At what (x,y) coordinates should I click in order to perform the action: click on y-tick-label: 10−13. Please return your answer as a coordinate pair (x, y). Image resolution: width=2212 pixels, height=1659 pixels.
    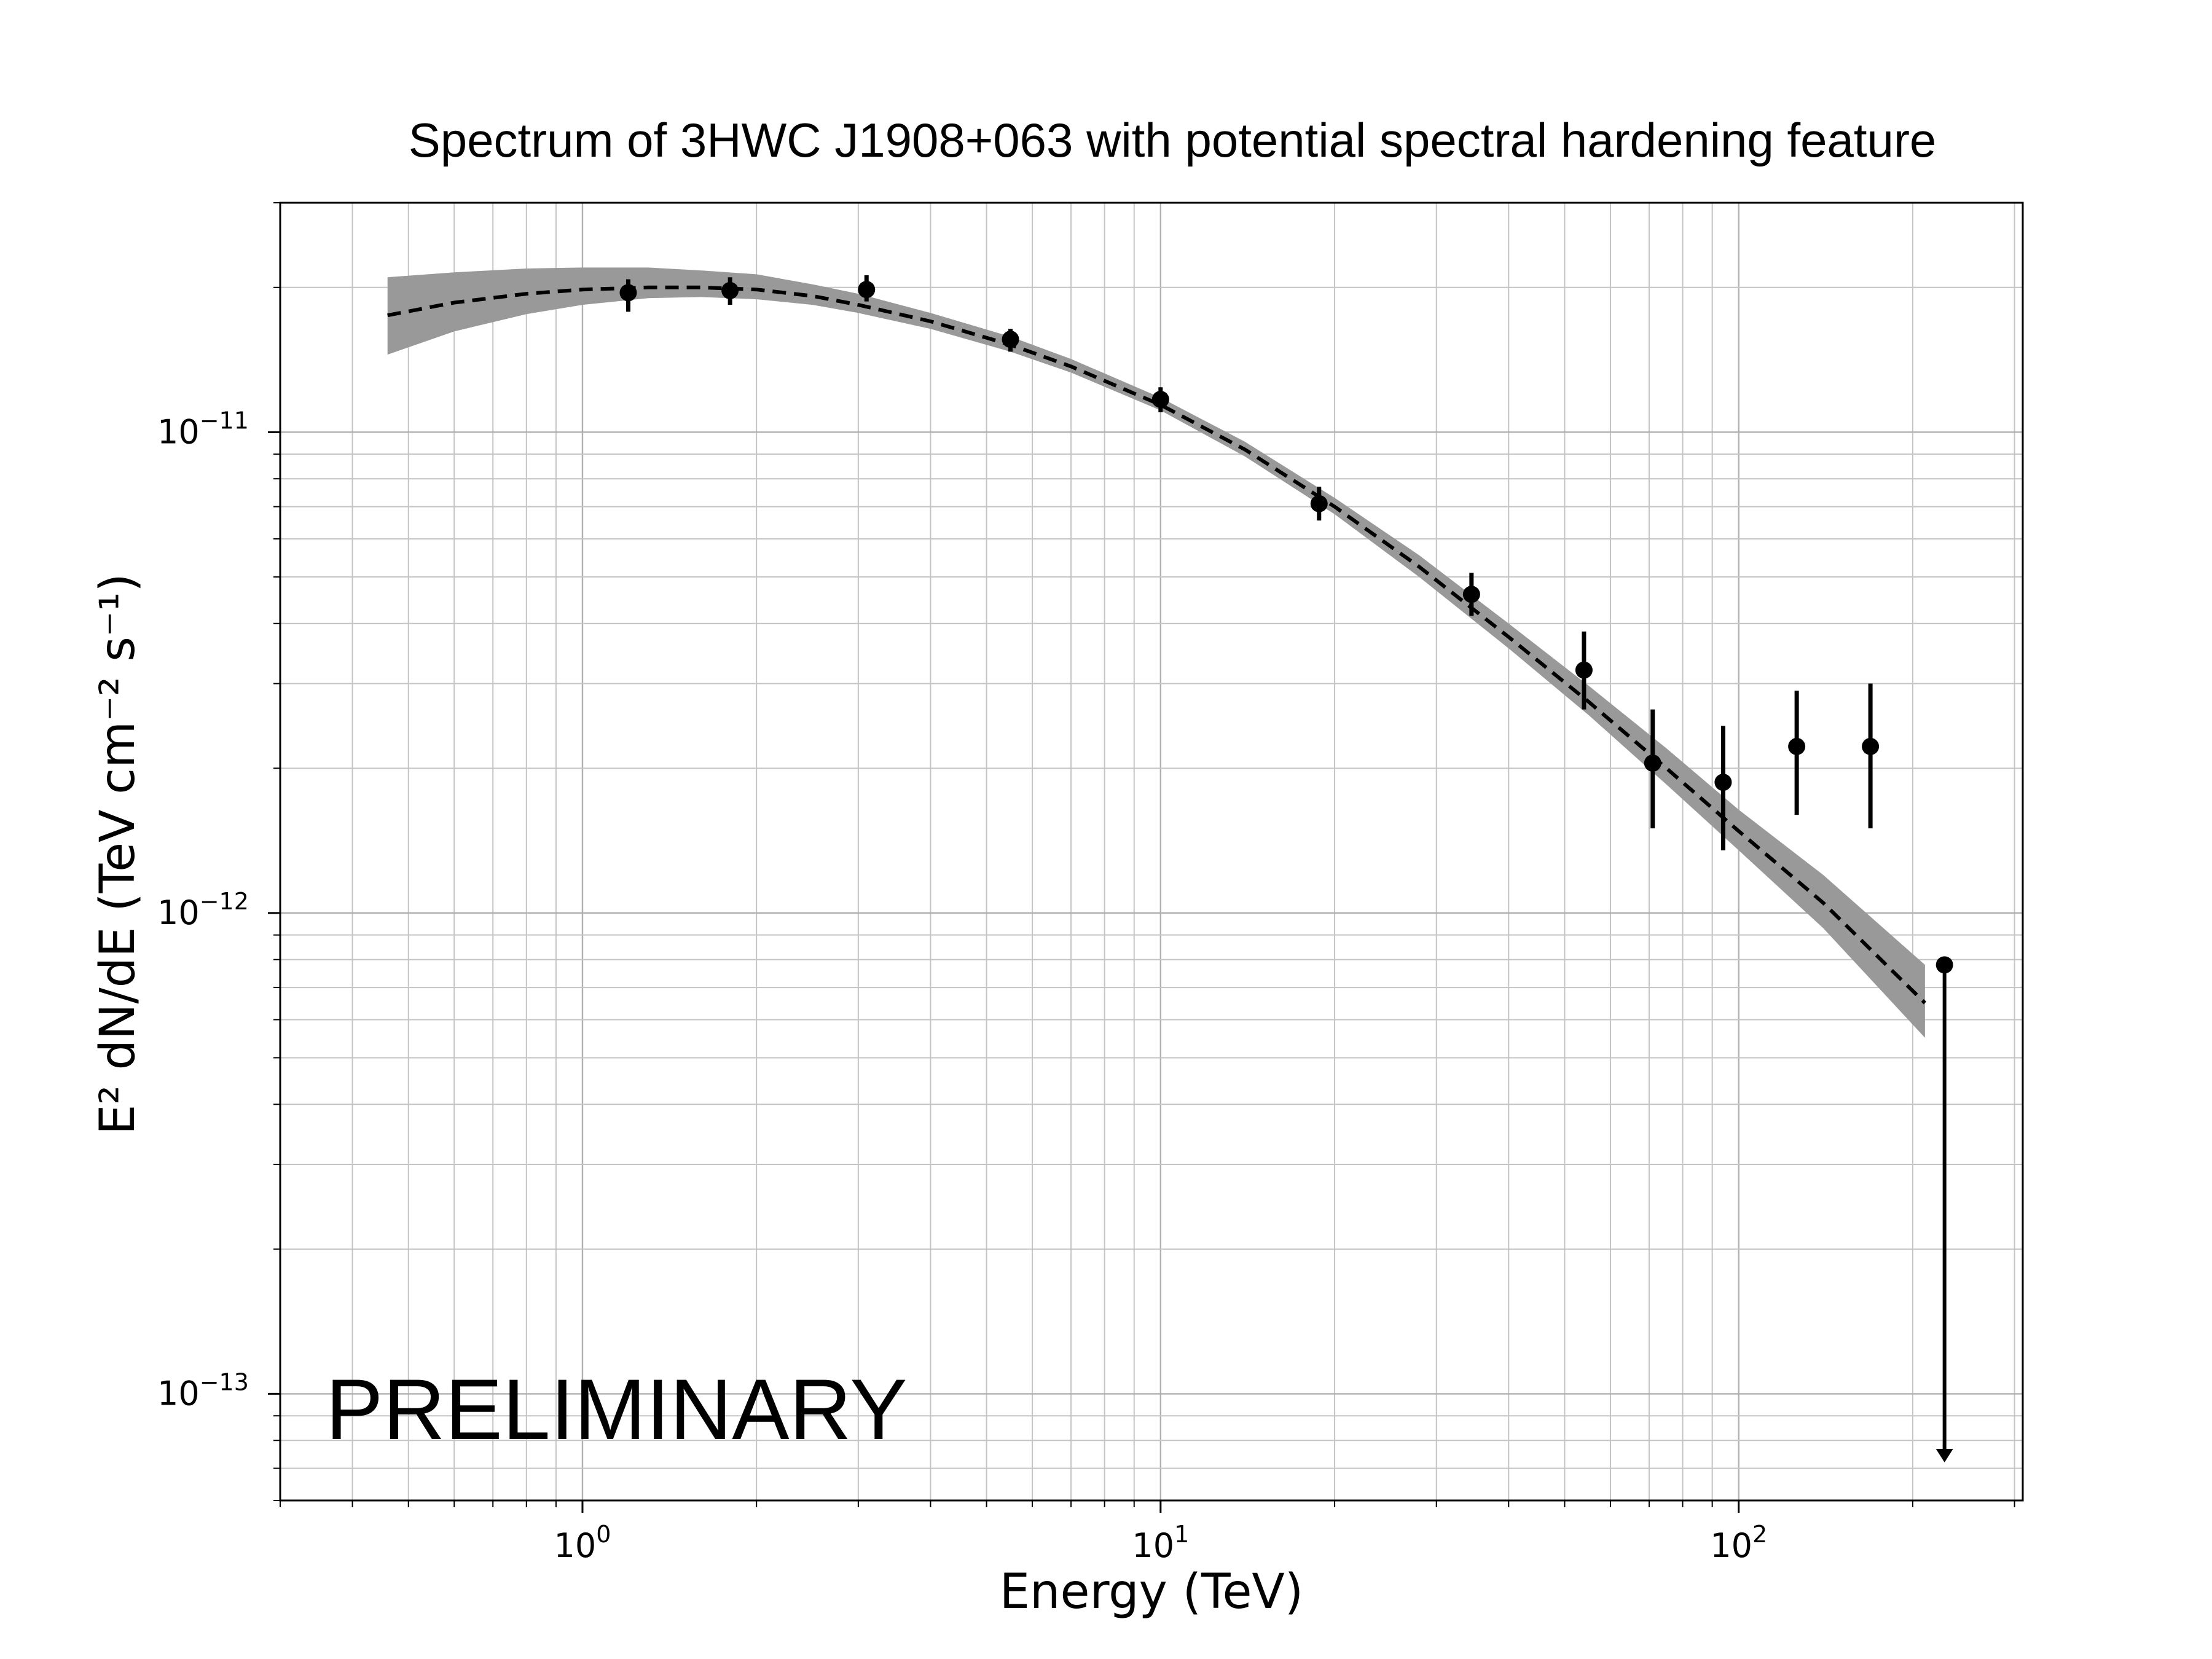
    Looking at the image, I should click on (203, 1390).